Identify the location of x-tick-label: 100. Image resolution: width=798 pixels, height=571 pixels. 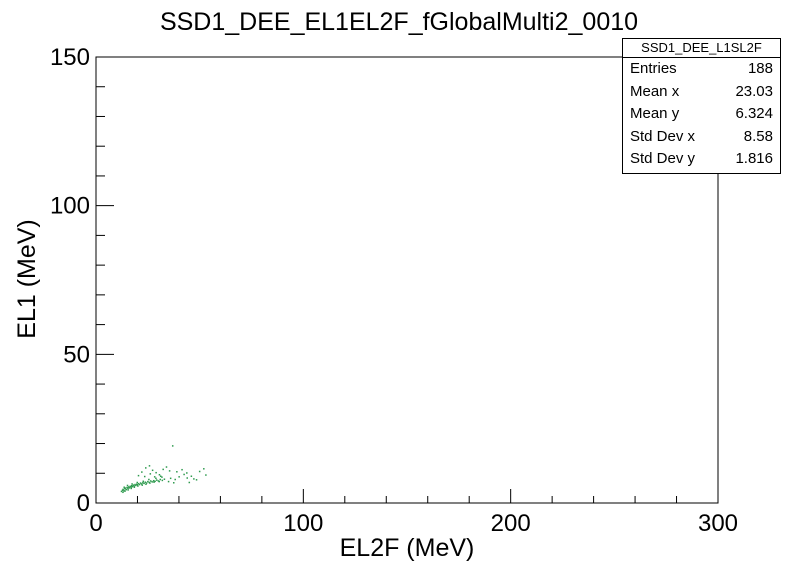
(303, 523).